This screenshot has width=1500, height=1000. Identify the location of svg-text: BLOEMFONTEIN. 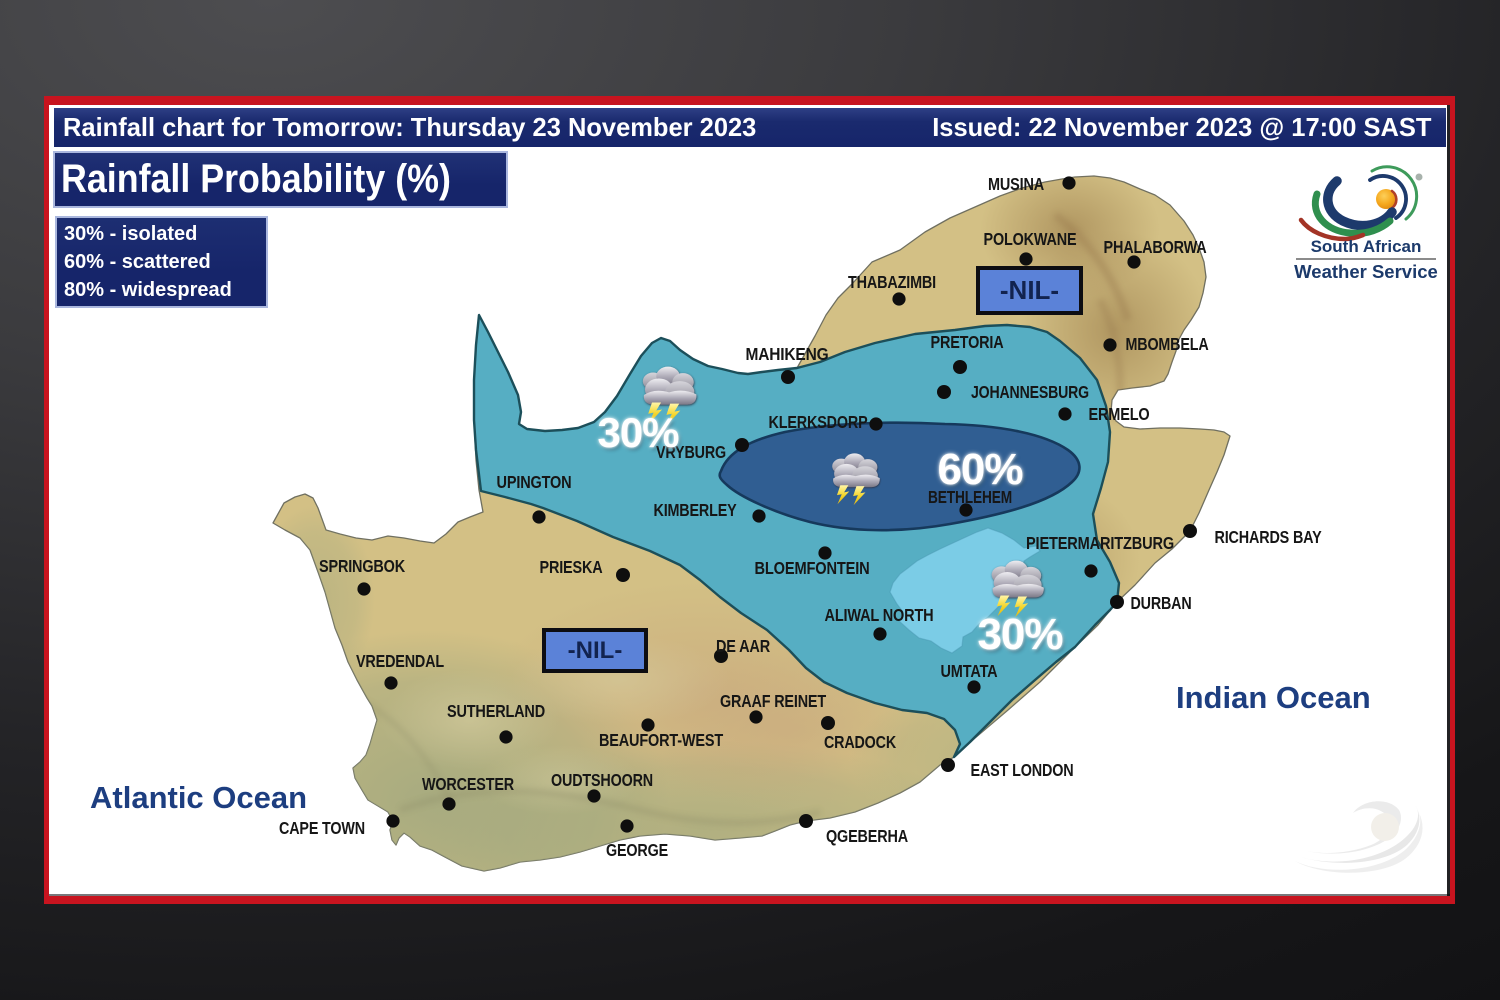
(812, 568).